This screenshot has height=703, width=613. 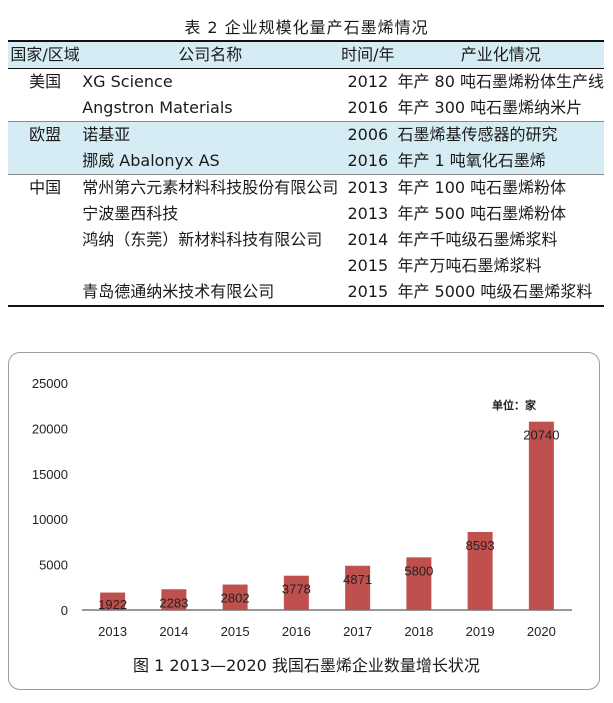 I want to click on data-label: 2802, so click(x=235, y=598).